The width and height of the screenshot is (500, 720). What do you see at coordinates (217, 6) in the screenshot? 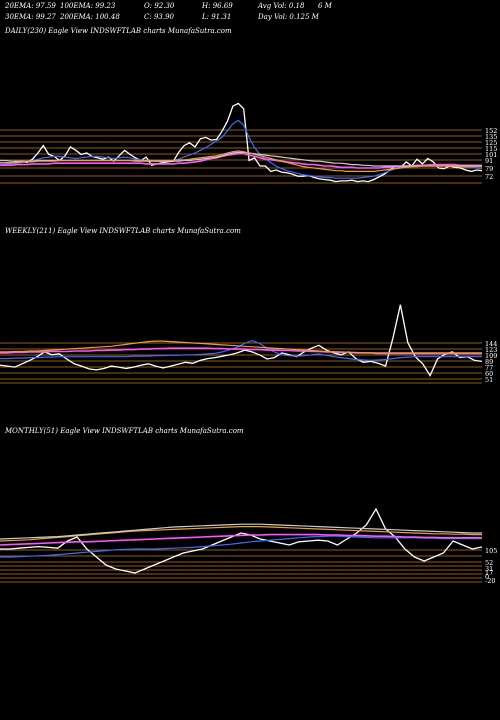
I see `header-high: H: 96.69` at bounding box center [217, 6].